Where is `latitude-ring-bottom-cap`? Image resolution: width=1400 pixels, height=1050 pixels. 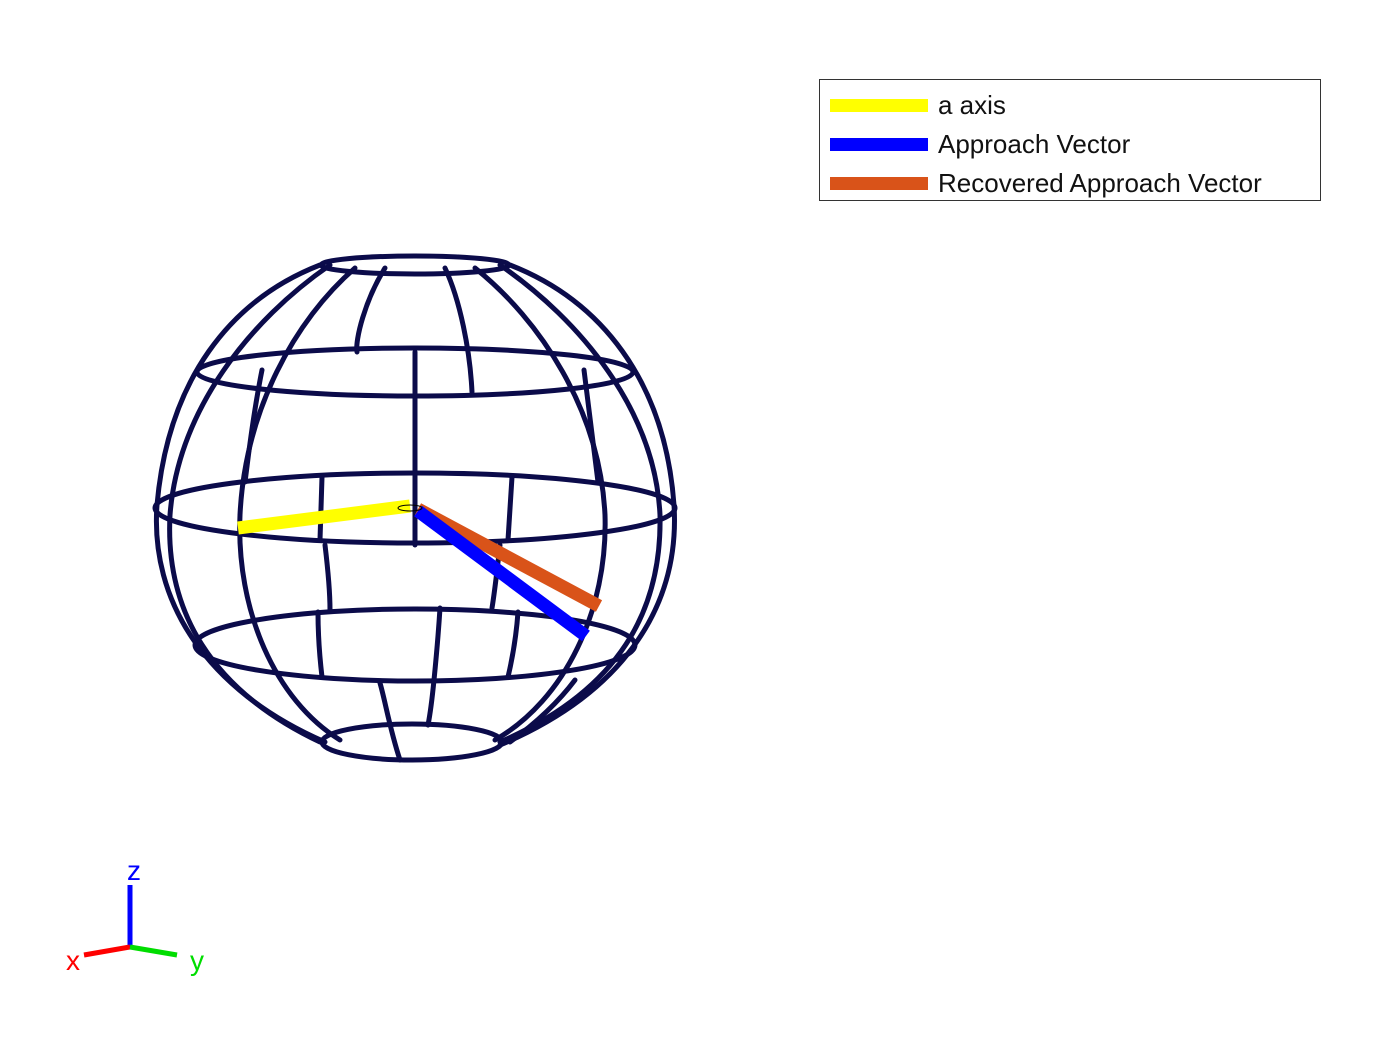
latitude-ring-bottom-cap is located at coordinates (412, 742).